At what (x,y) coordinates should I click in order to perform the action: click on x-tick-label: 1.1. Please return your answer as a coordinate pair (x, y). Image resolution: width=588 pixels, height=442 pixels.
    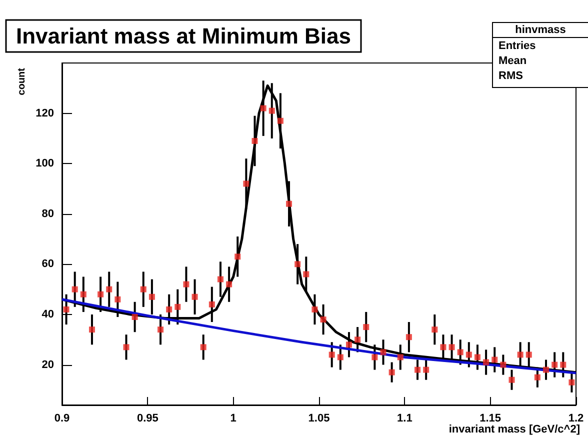
    Looking at the image, I should click on (404, 418).